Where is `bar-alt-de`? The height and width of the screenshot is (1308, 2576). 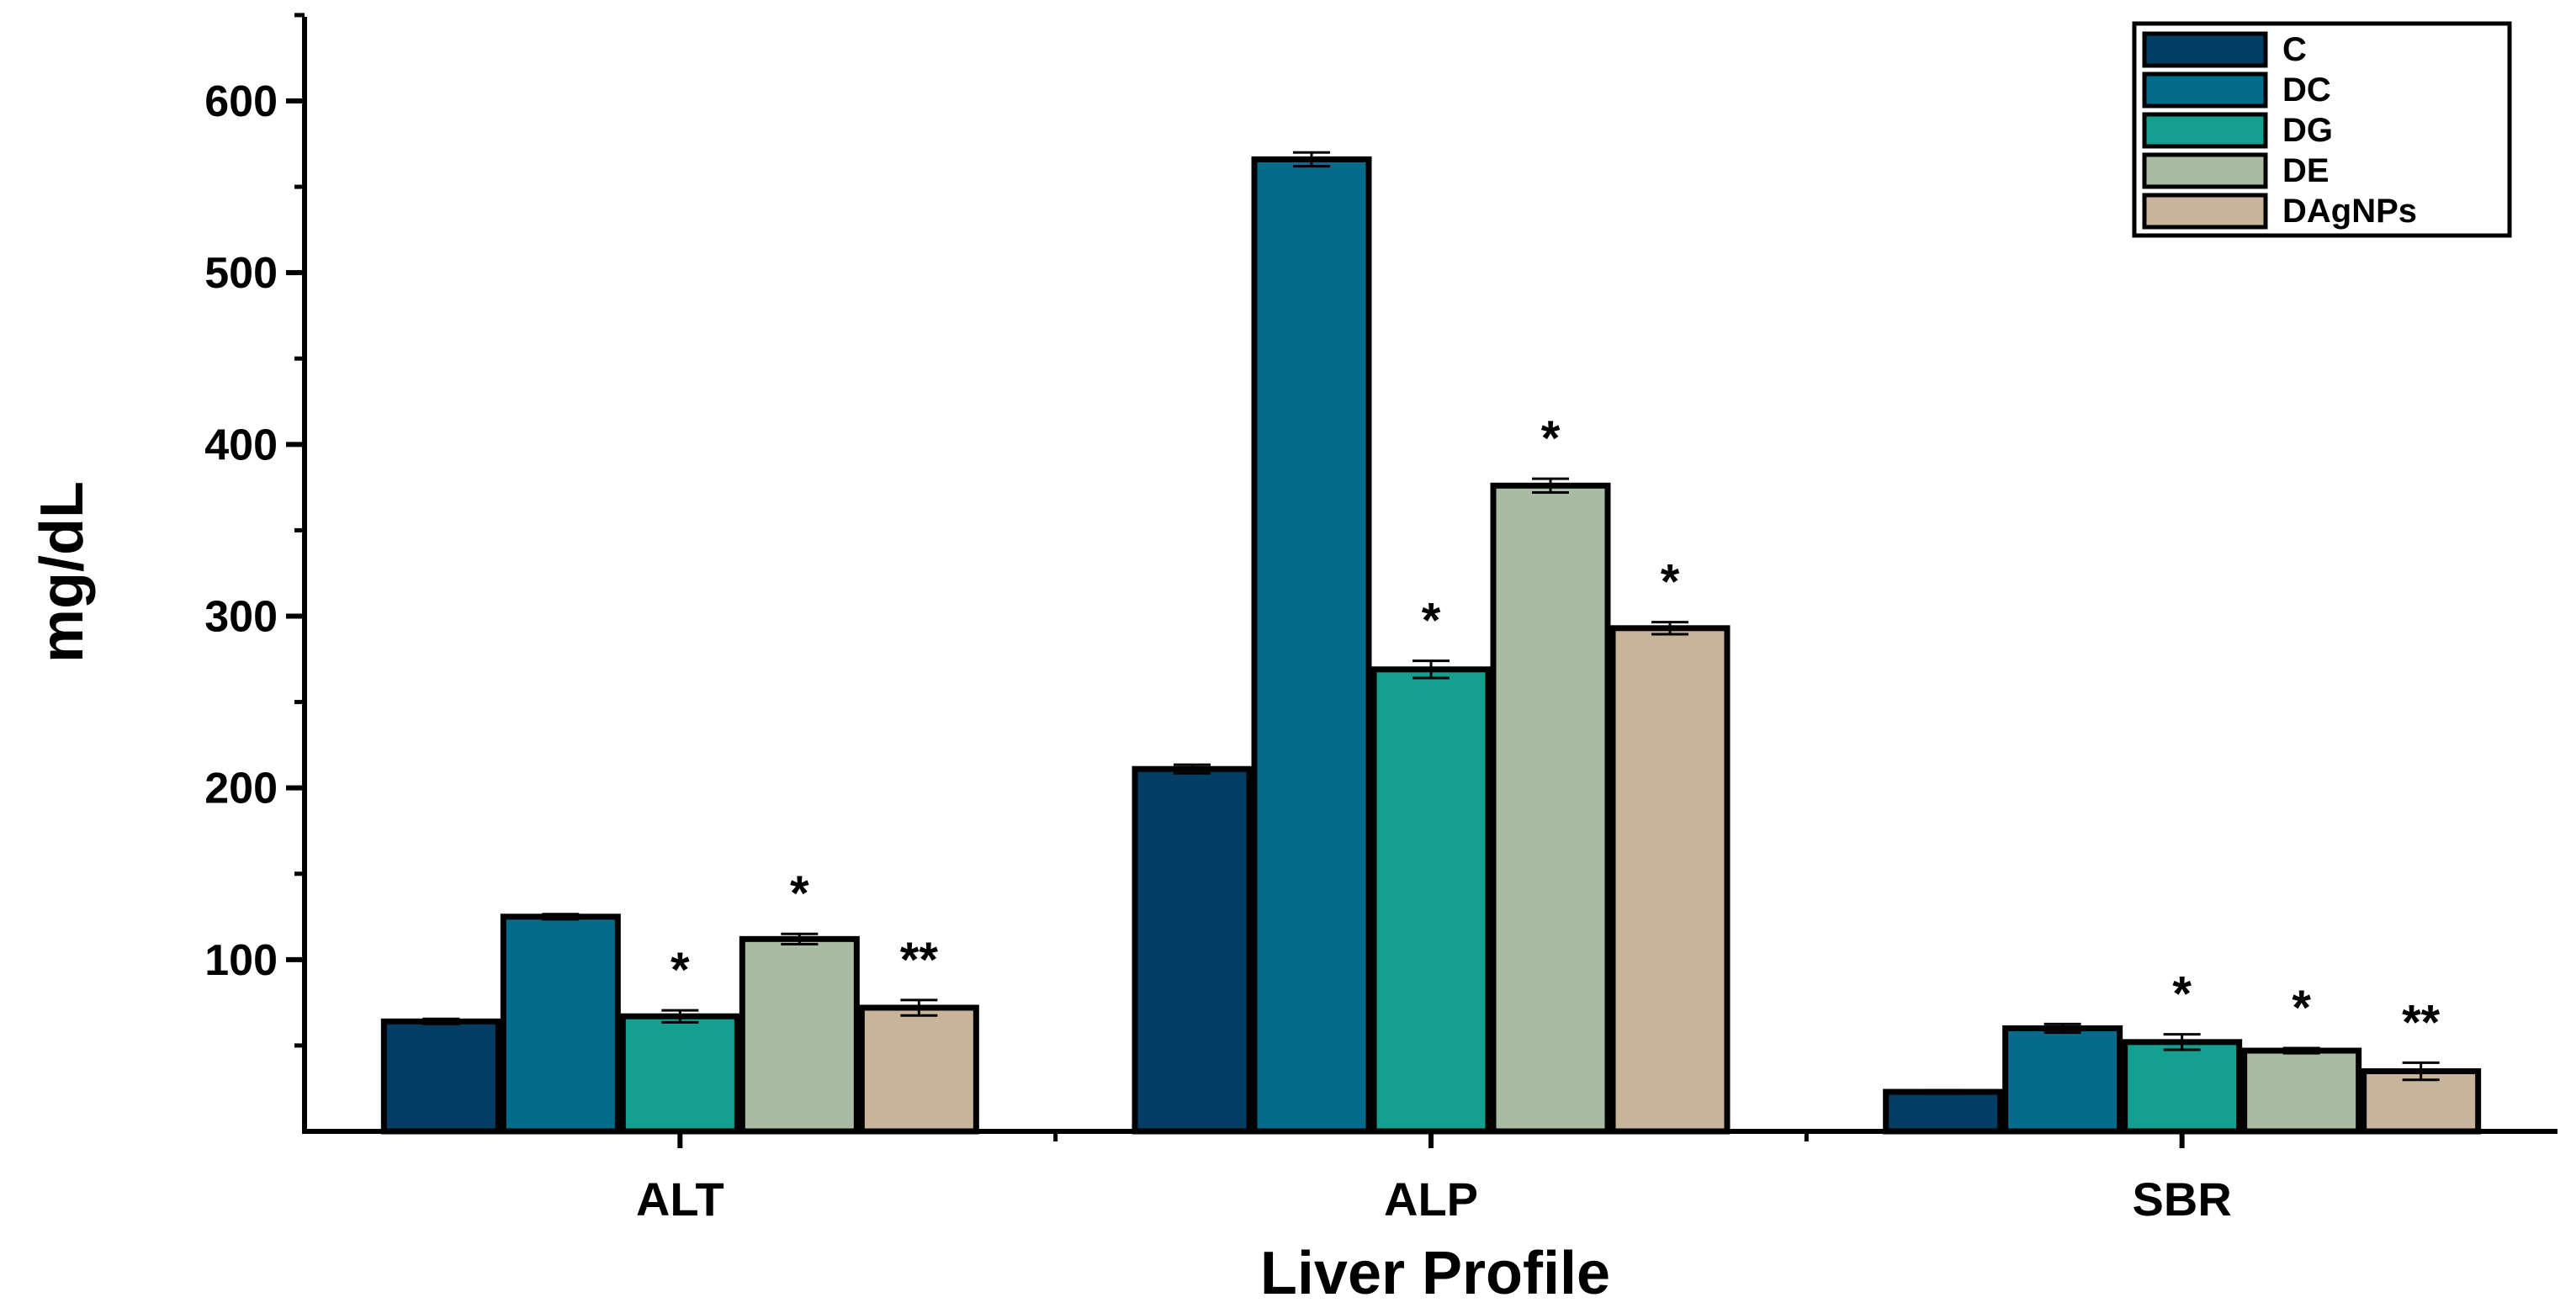 bar-alt-de is located at coordinates (799, 1035).